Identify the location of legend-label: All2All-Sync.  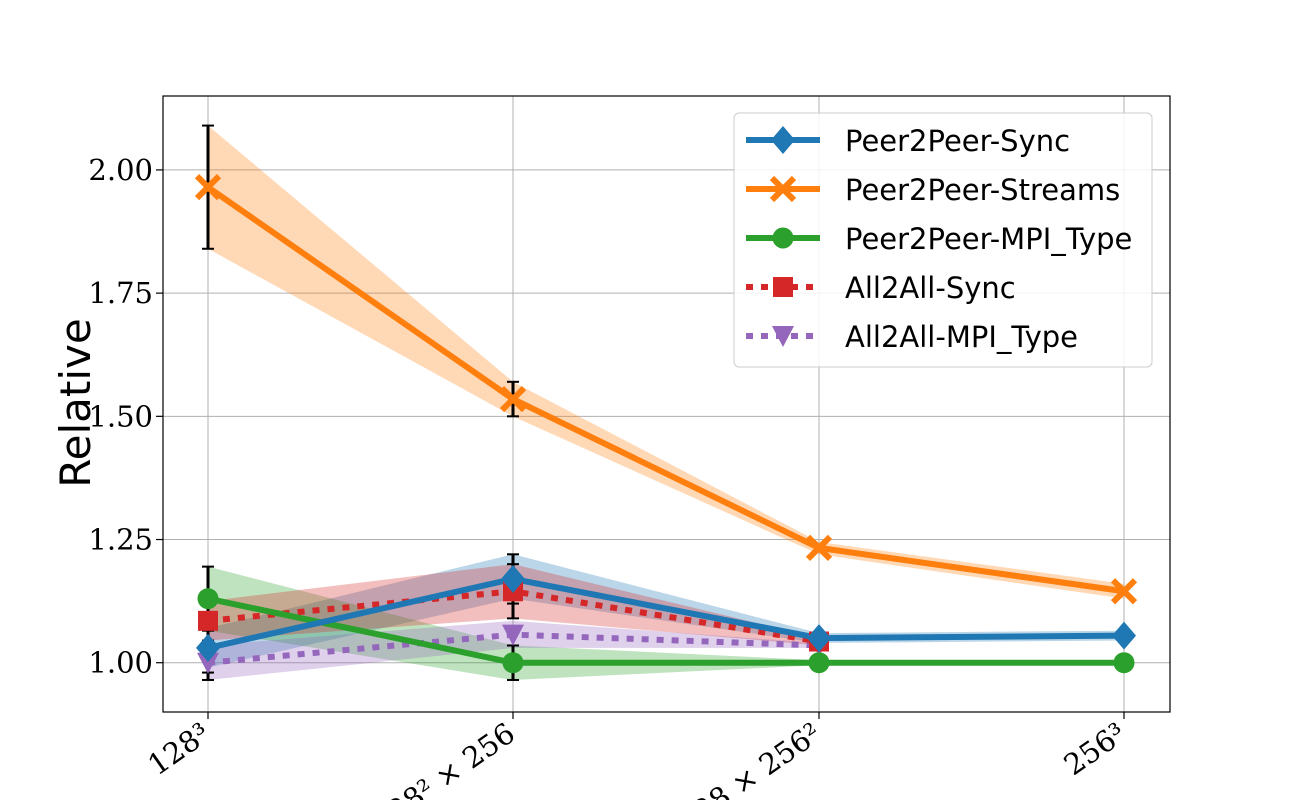
(930, 288).